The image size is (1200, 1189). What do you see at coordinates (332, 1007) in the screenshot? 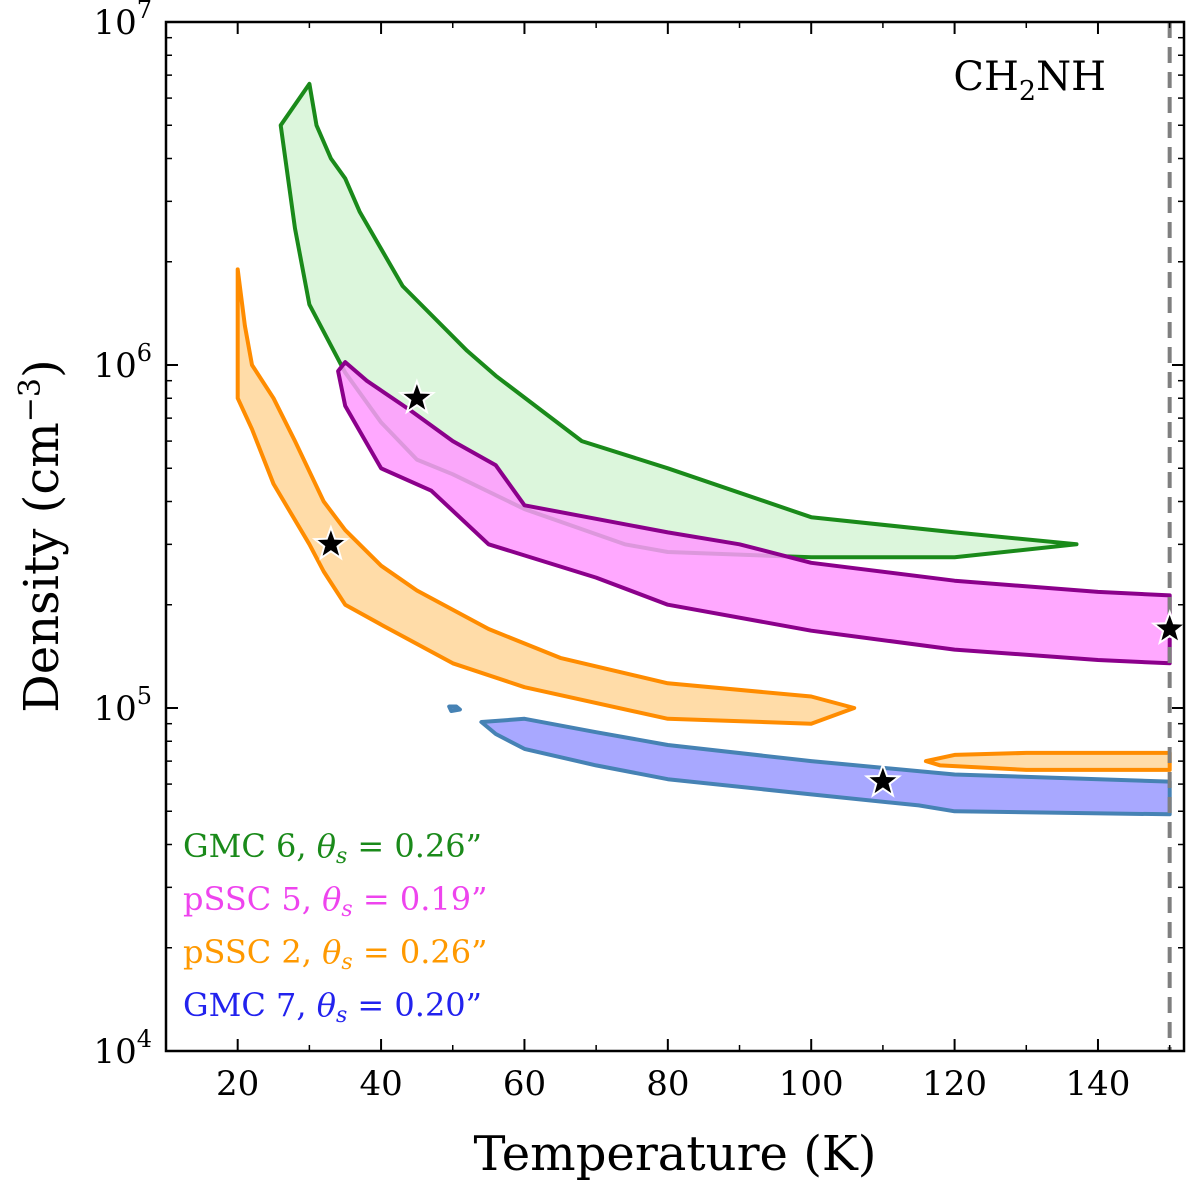
I see `legend-item-gmc7: GMC 7, θs = 0.20”` at bounding box center [332, 1007].